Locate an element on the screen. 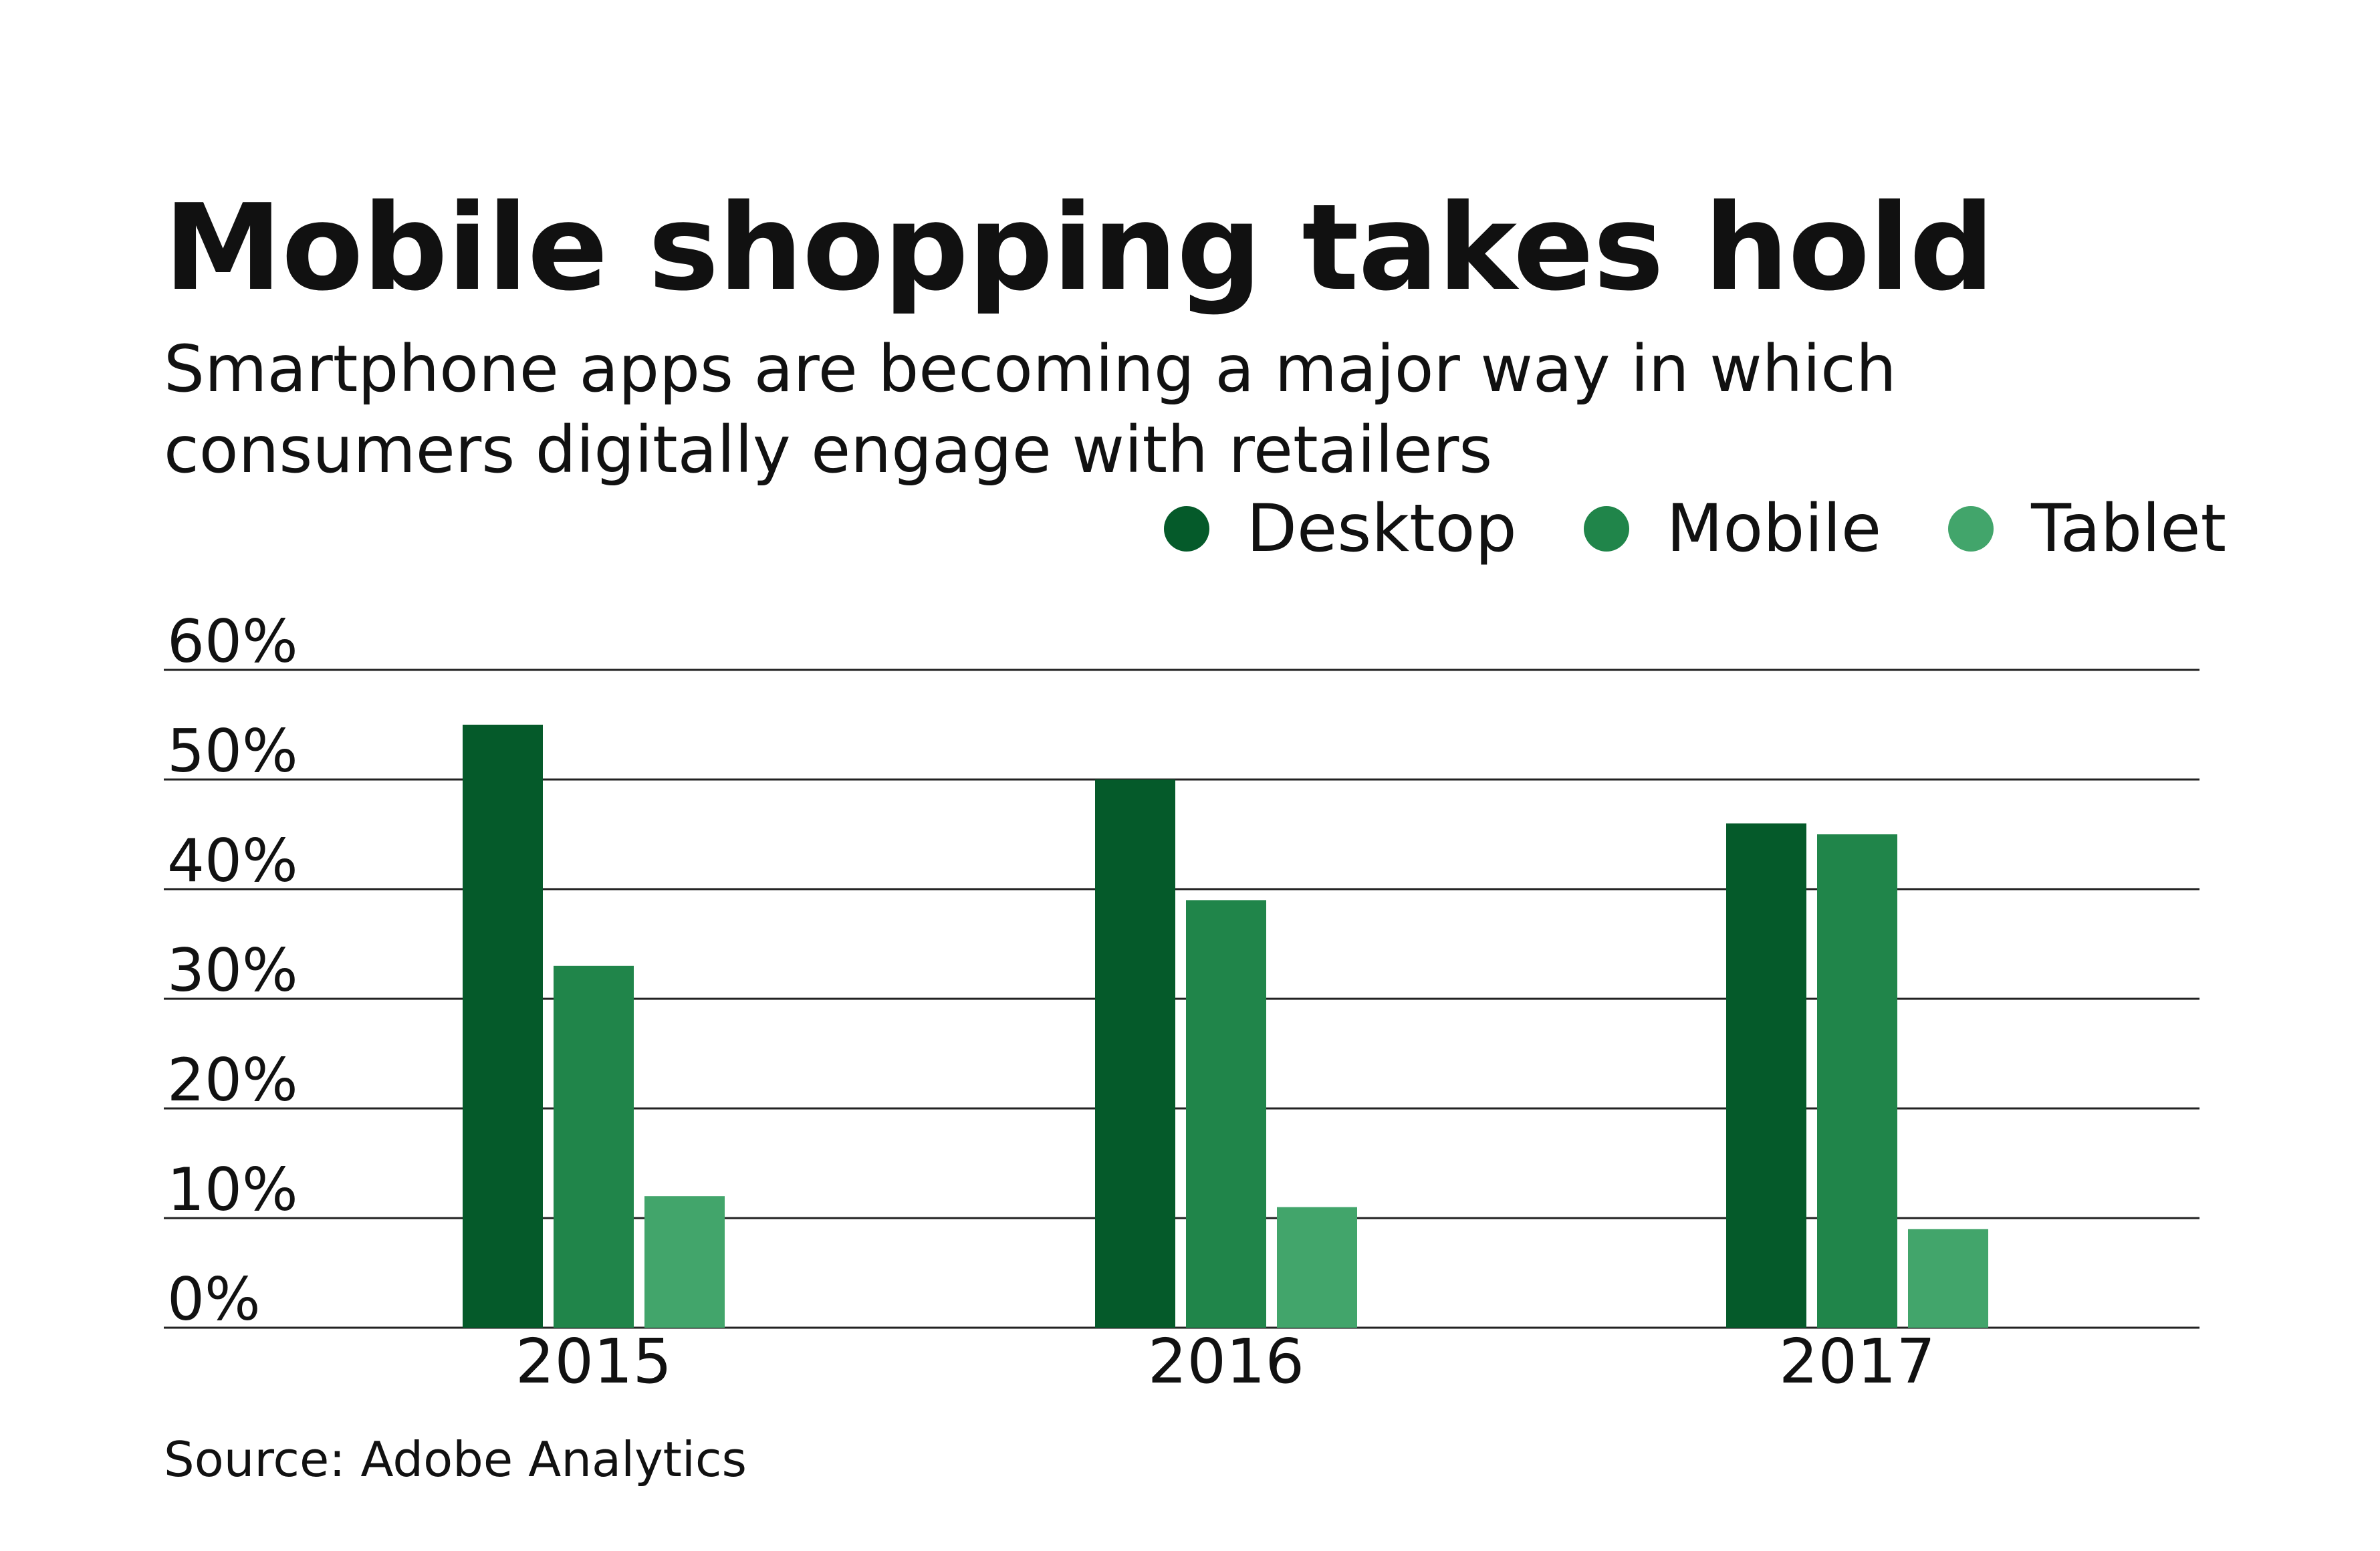  legend-label-tablet: Tablet is located at coordinates (2128, 529).